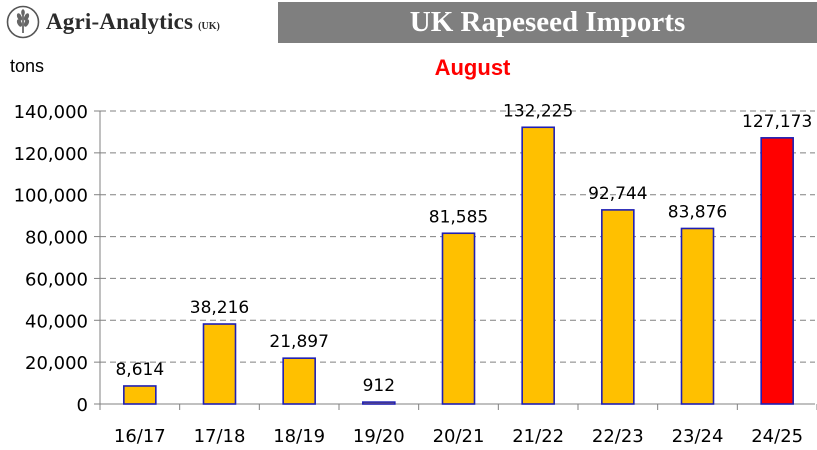  What do you see at coordinates (27, 66) in the screenshot?
I see `y-axis-unit: tons` at bounding box center [27, 66].